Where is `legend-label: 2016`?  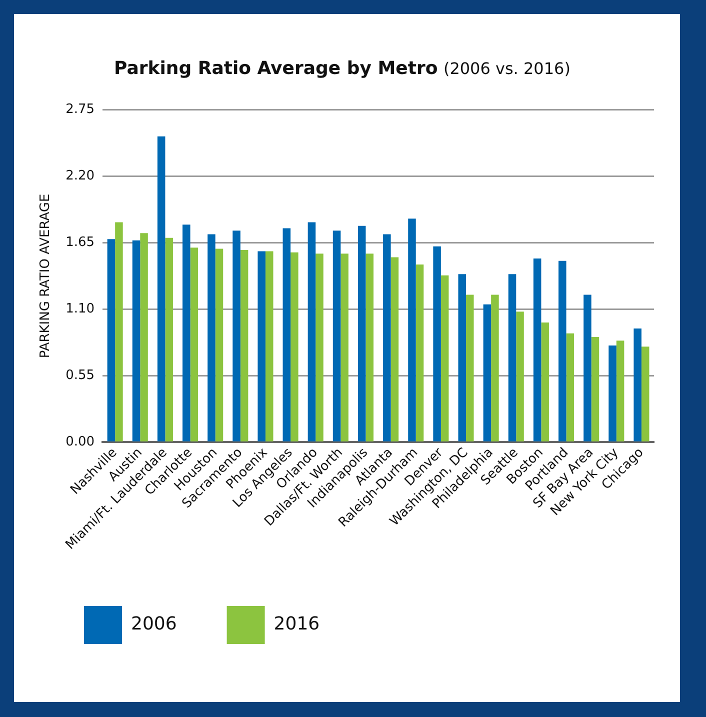
legend-label: 2016 is located at coordinates (297, 624).